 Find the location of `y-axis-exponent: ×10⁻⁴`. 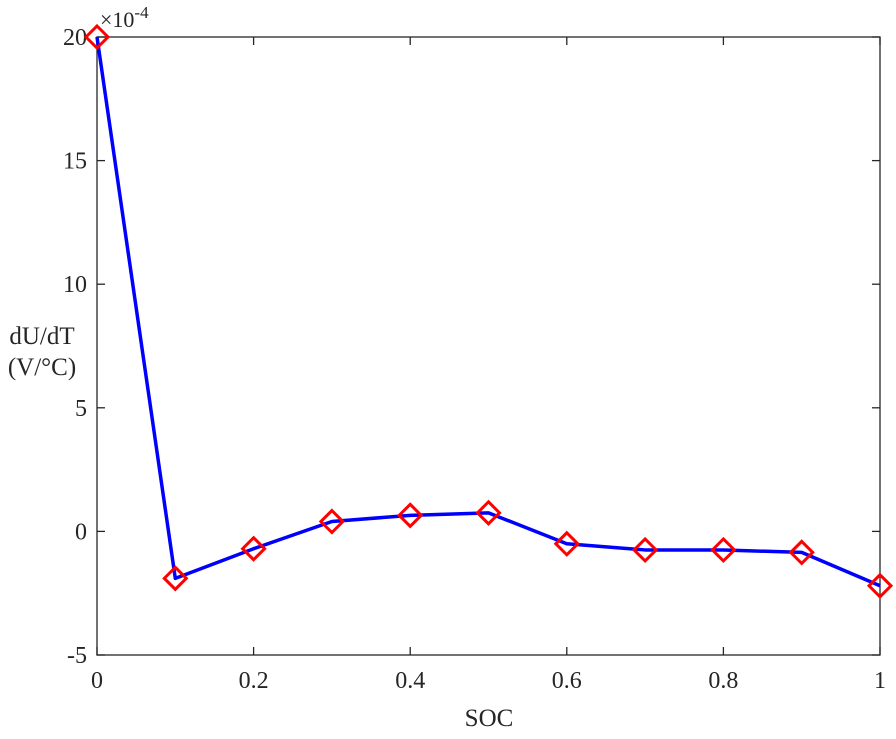

y-axis-exponent: ×10⁻⁴ is located at coordinates (124, 17).